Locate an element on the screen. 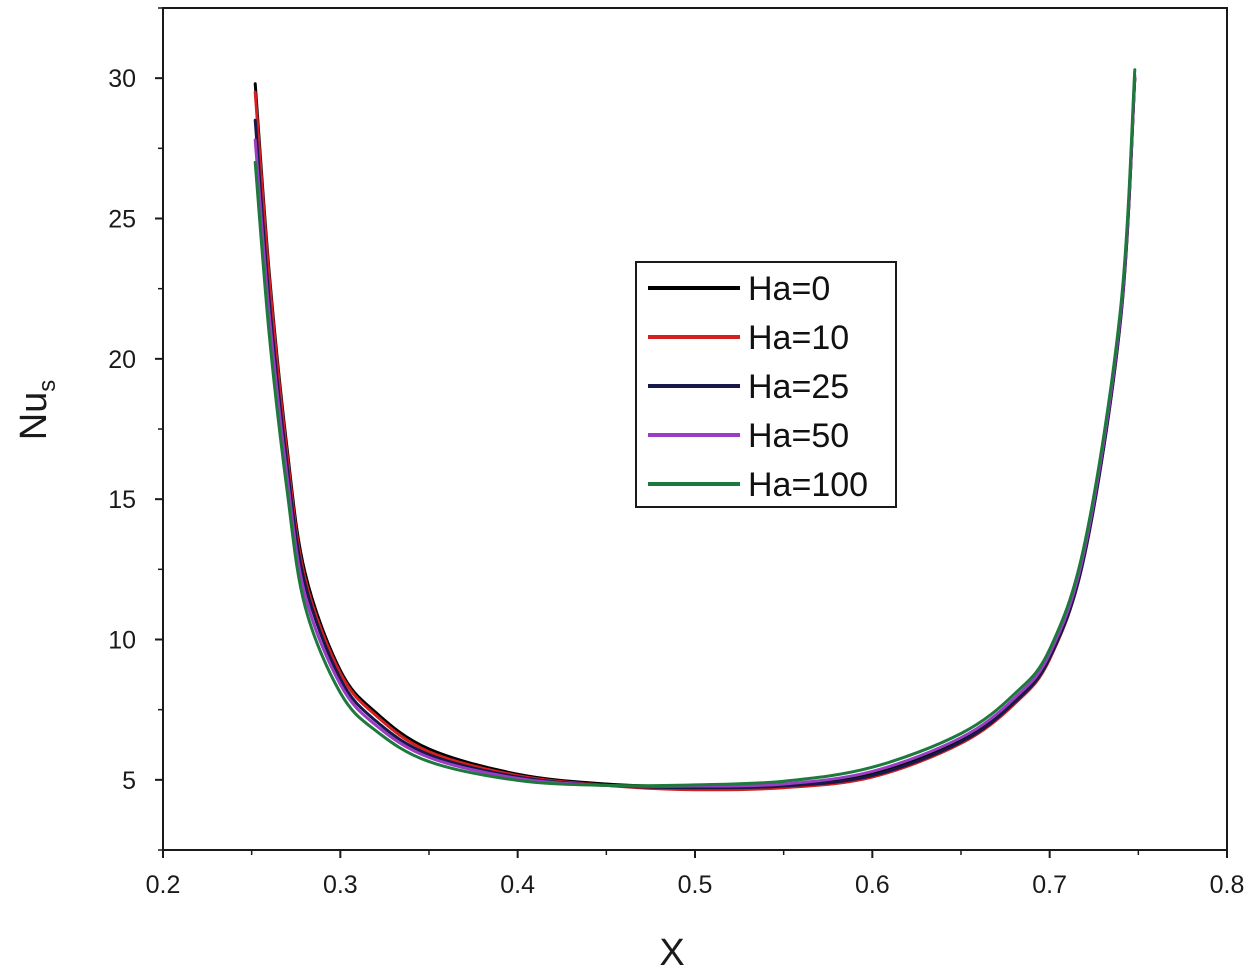  y-axis-title-main: Nu is located at coordinates (34, 416).